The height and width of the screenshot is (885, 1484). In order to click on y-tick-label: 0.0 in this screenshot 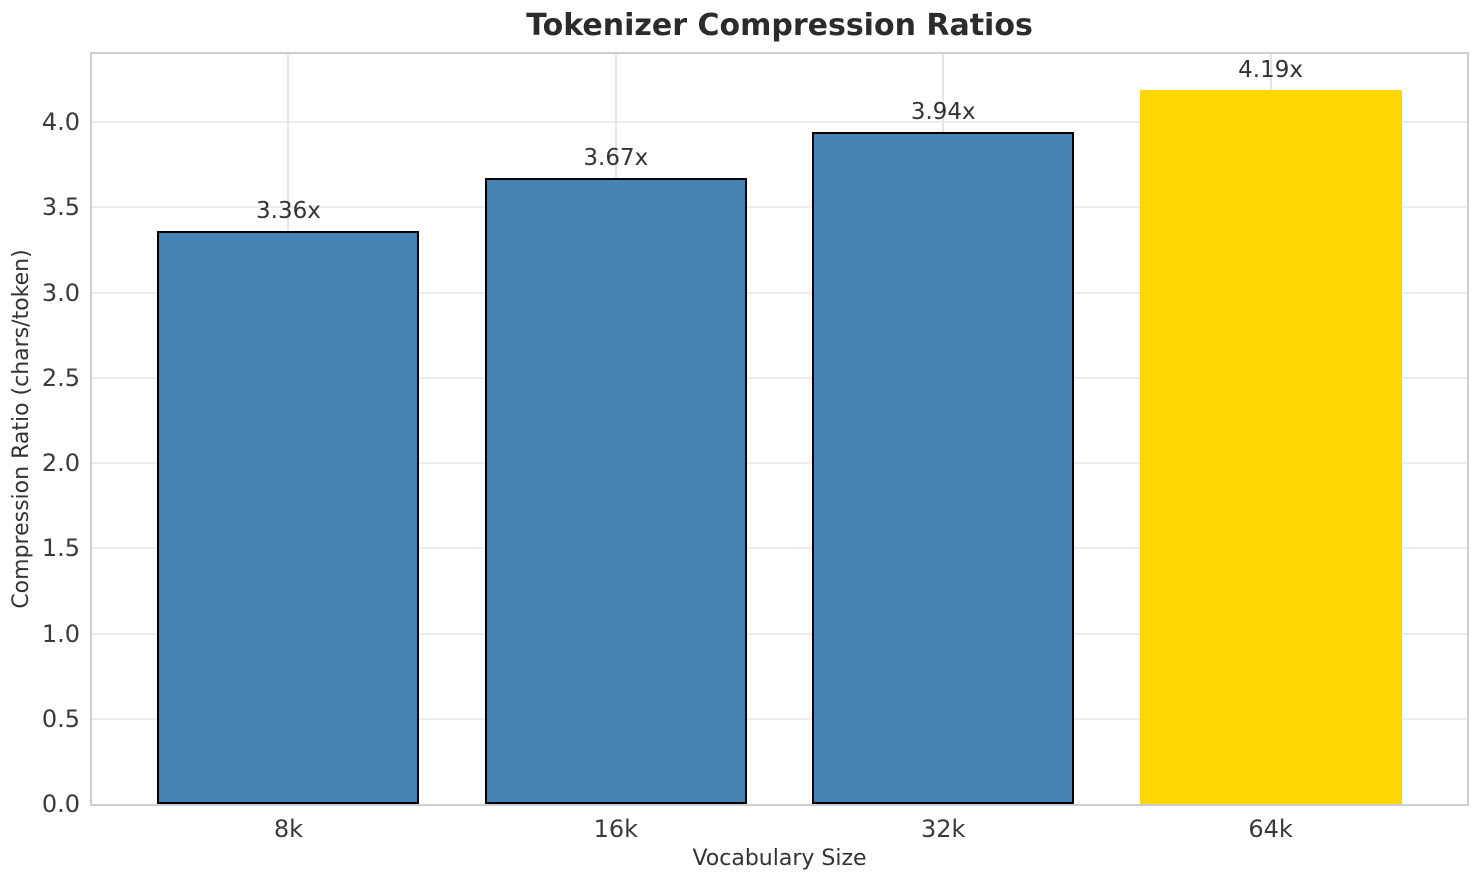, I will do `click(60, 804)`.